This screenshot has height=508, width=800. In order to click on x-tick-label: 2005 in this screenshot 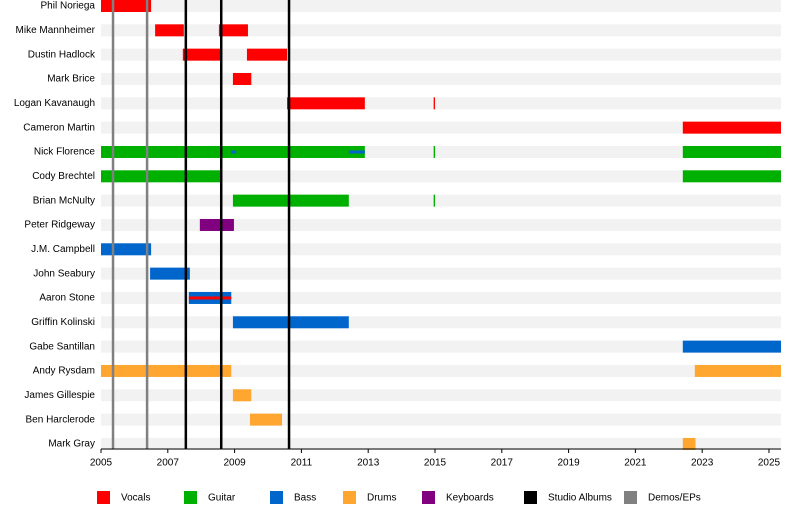, I will do `click(101, 463)`.